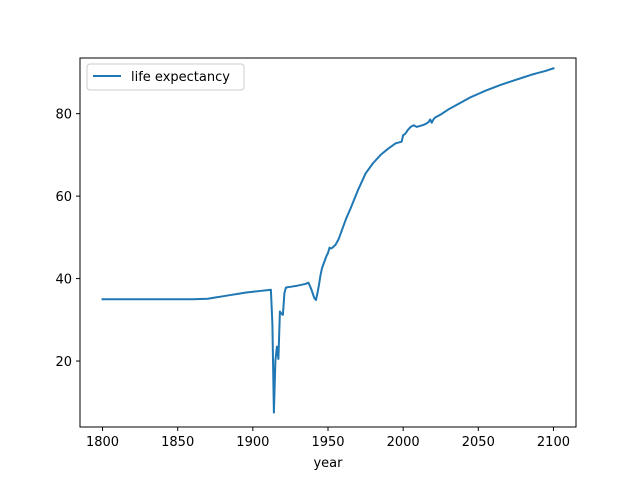  I want to click on x-tick-label: 1800, so click(102, 442).